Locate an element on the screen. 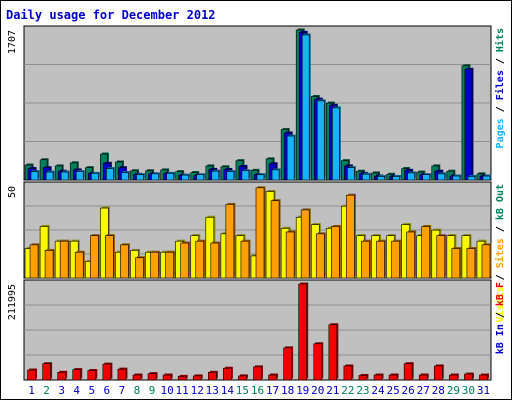 The height and width of the screenshot is (400, 512). day-label: 27 is located at coordinates (423, 390).